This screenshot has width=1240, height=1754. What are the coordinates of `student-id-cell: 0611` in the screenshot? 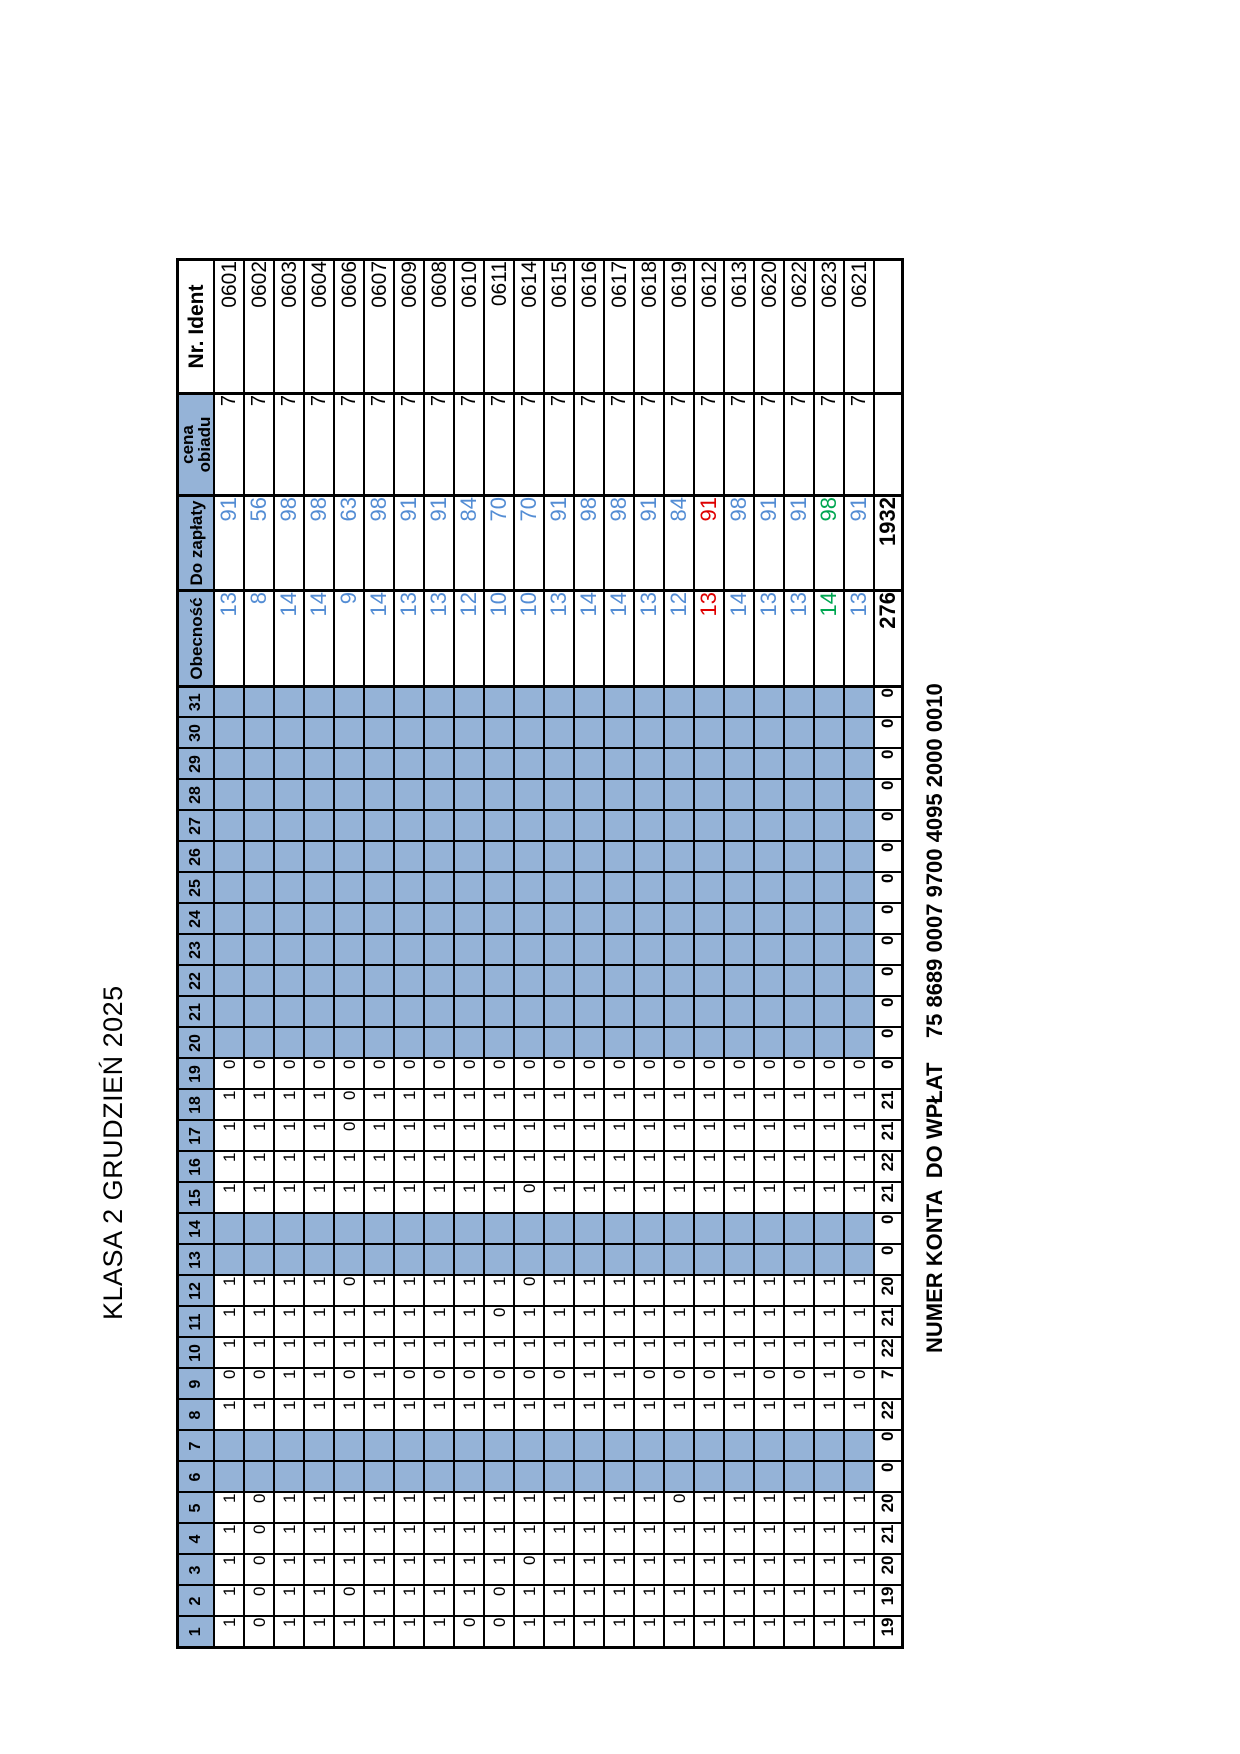 It's located at (499, 326).